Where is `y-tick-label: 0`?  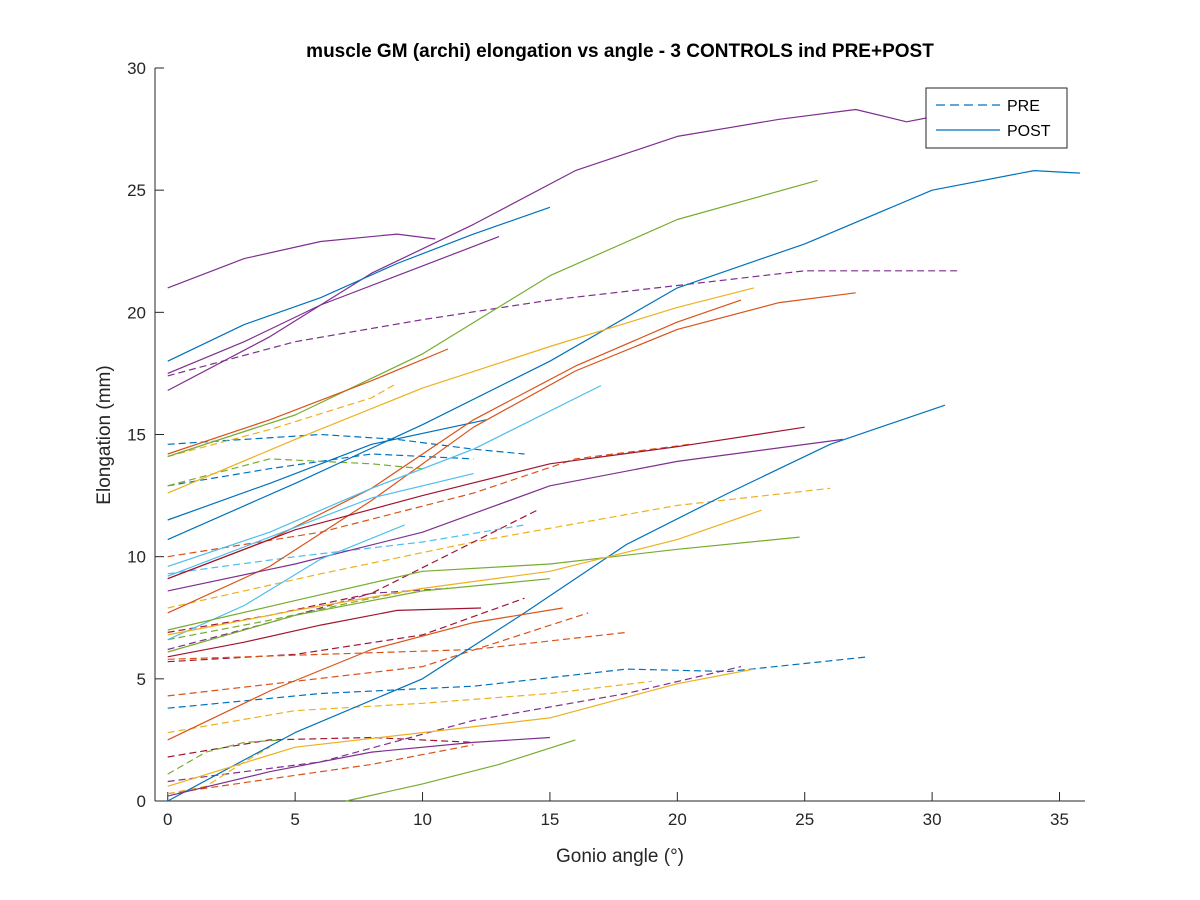 y-tick-label: 0 is located at coordinates (141, 801).